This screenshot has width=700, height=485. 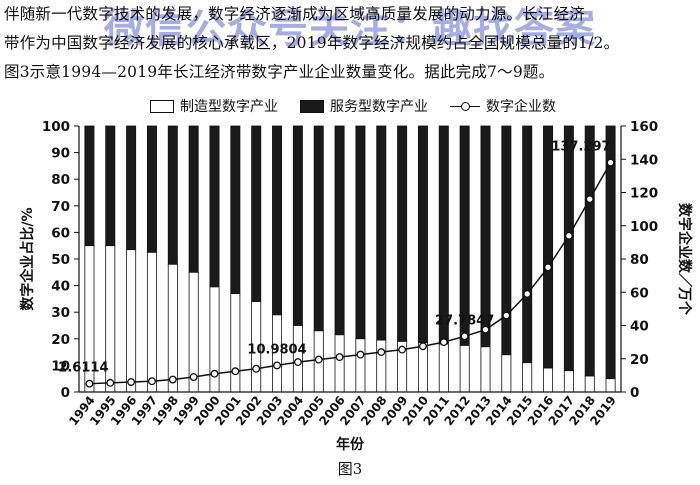 What do you see at coordinates (639, 360) in the screenshot?
I see `y2-tick-label: 20` at bounding box center [639, 360].